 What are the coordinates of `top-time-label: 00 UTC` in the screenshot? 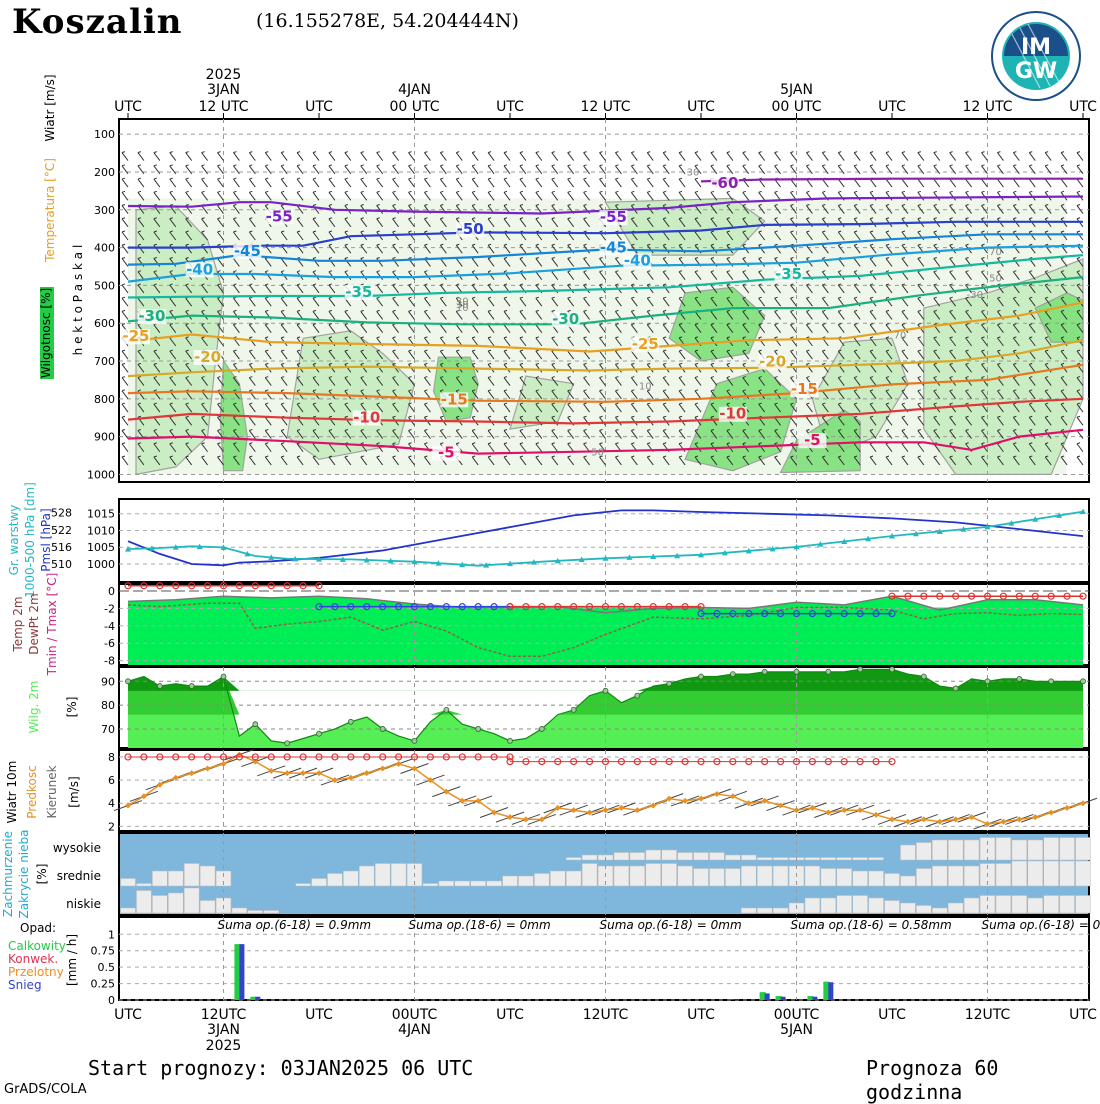 It's located at (796, 107).